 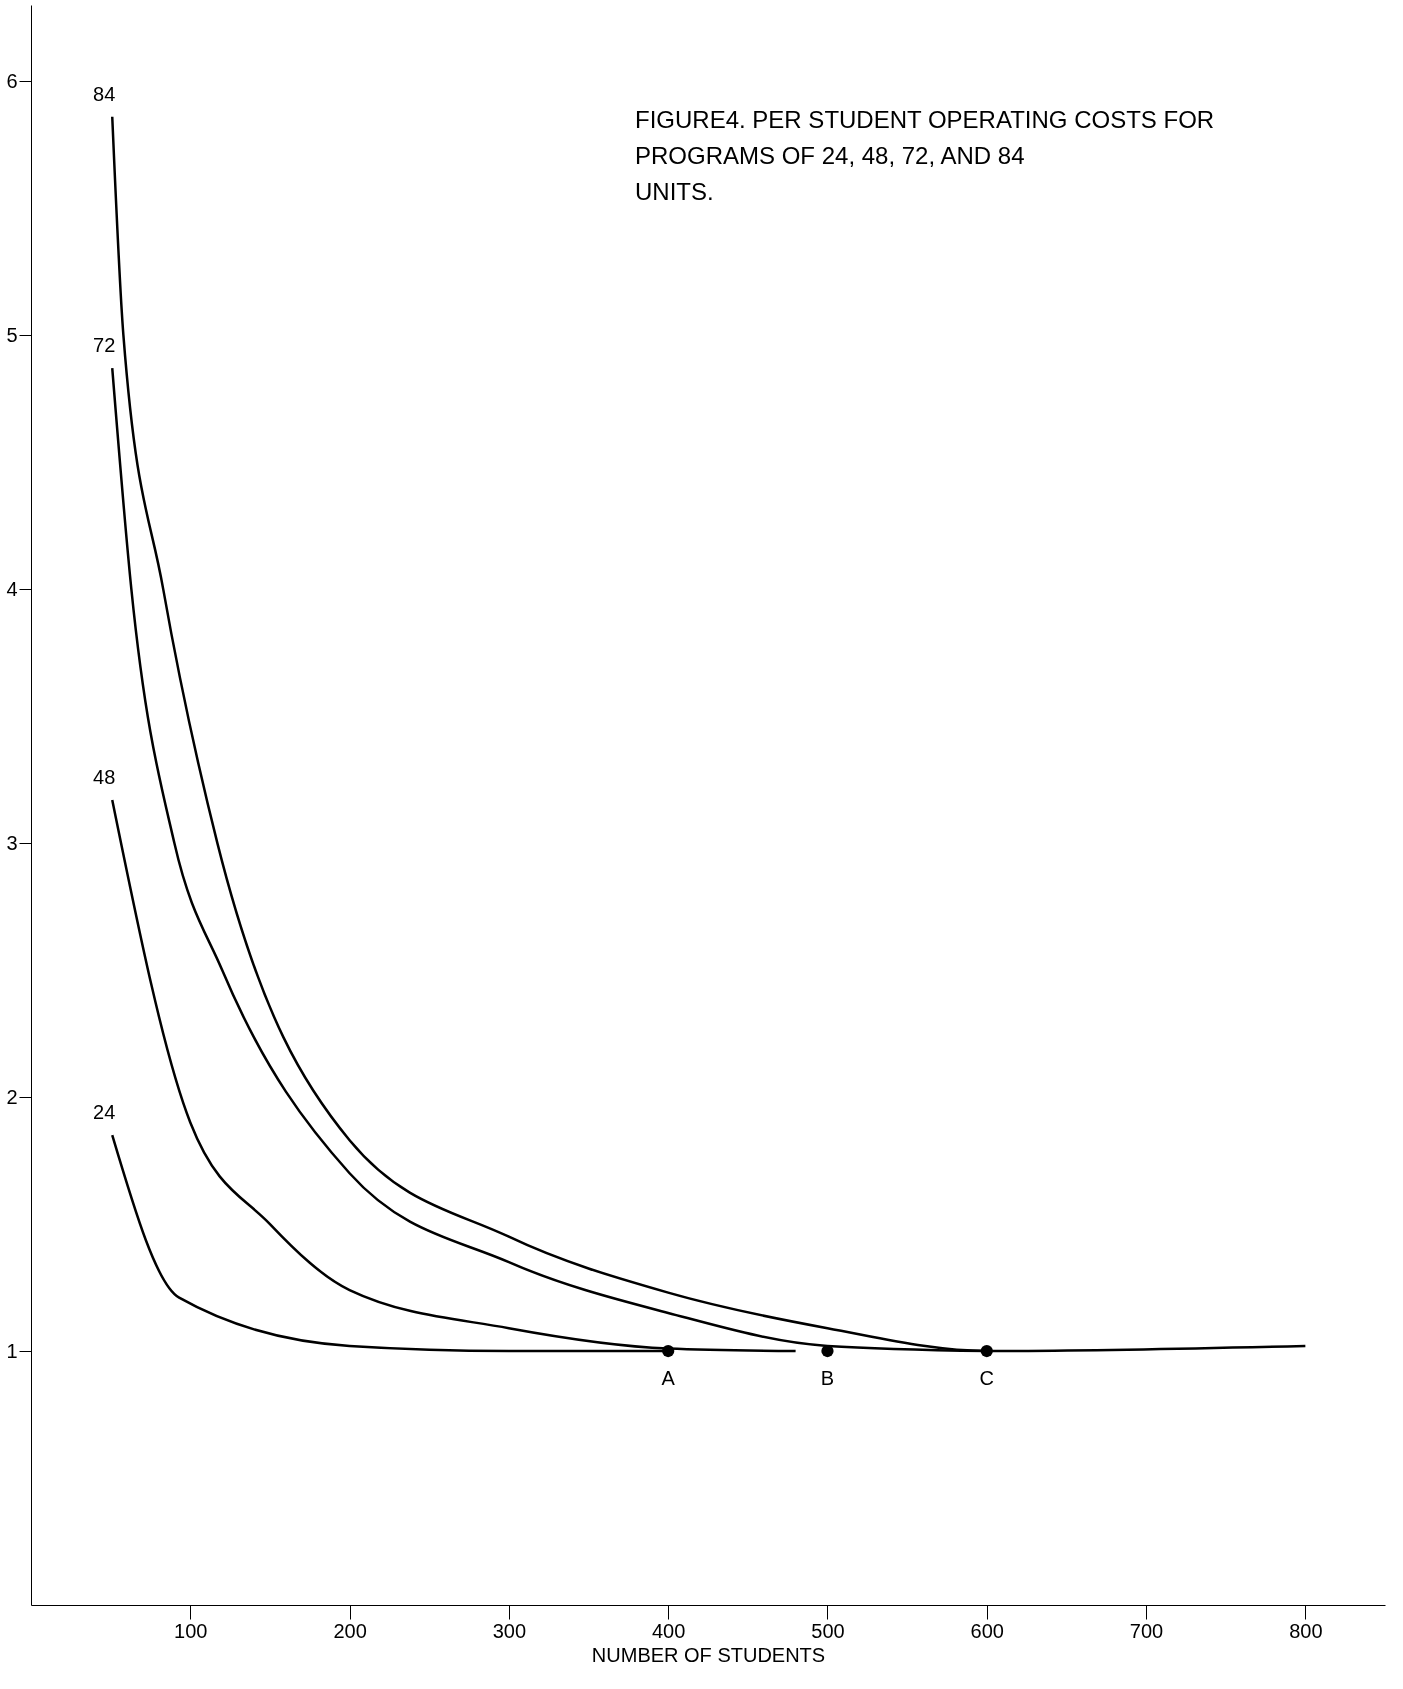 I want to click on series-label: 72, so click(x=104, y=345).